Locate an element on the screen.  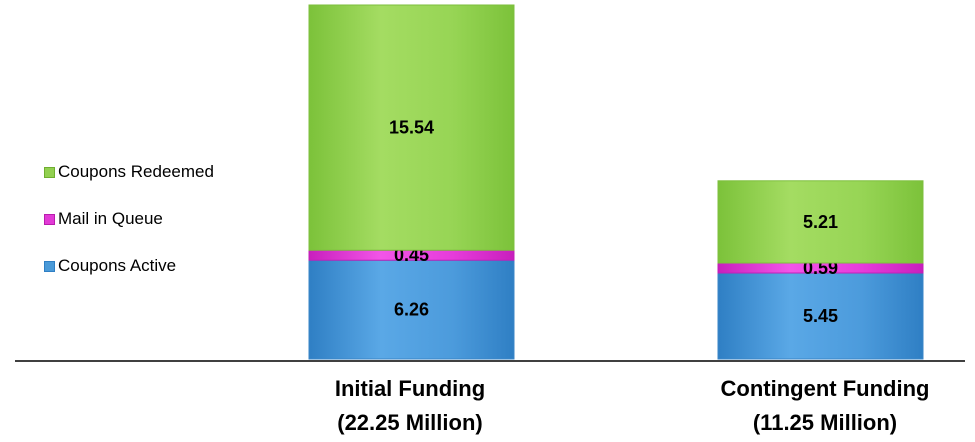
data-label-initial-funding-coupons-redeemed: 15.54 is located at coordinates (411, 128).